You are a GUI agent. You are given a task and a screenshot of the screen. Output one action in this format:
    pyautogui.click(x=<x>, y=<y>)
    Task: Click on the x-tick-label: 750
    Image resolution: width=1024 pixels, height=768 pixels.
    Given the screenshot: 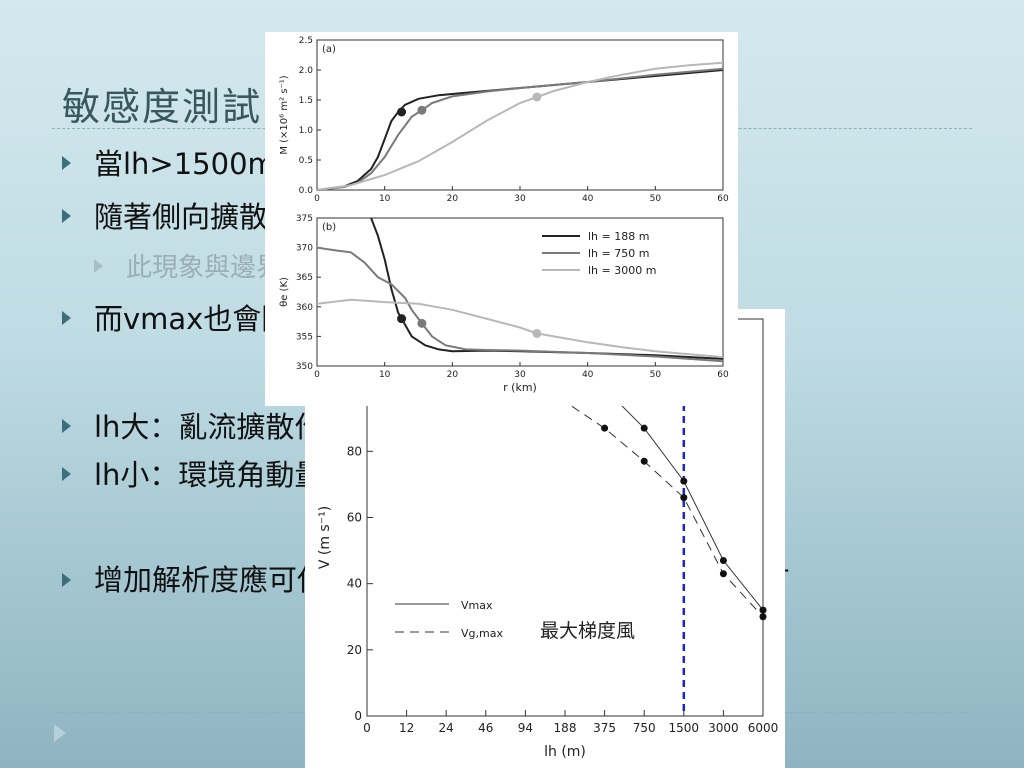 What is the action you would take?
    pyautogui.click(x=644, y=728)
    